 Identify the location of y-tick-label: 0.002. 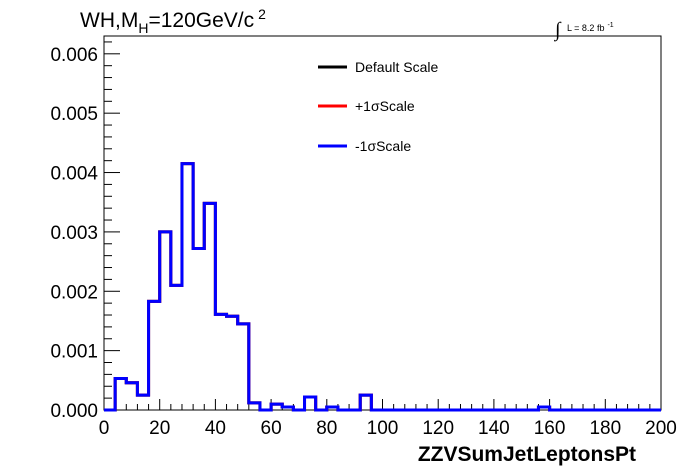
(74, 292).